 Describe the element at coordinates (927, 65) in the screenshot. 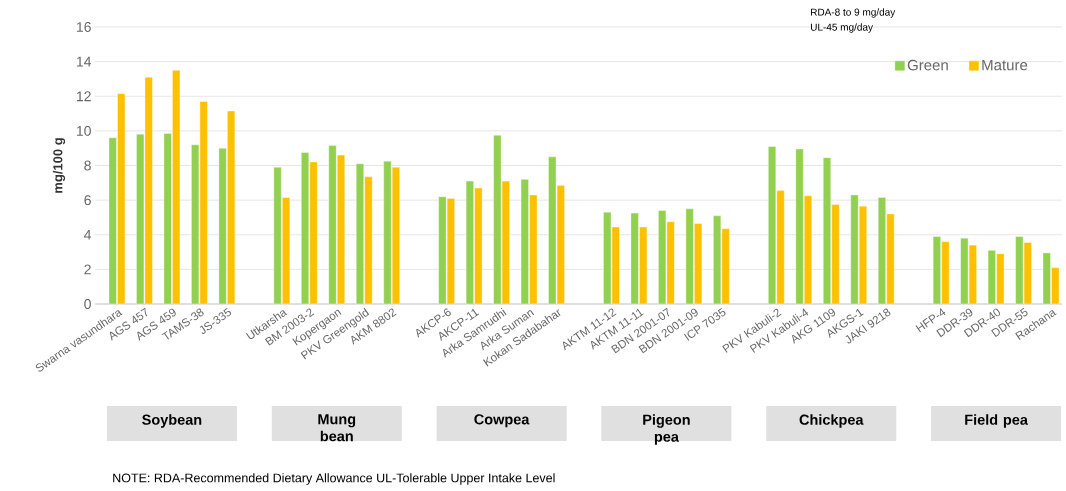

I see `legend-label: Green` at that location.